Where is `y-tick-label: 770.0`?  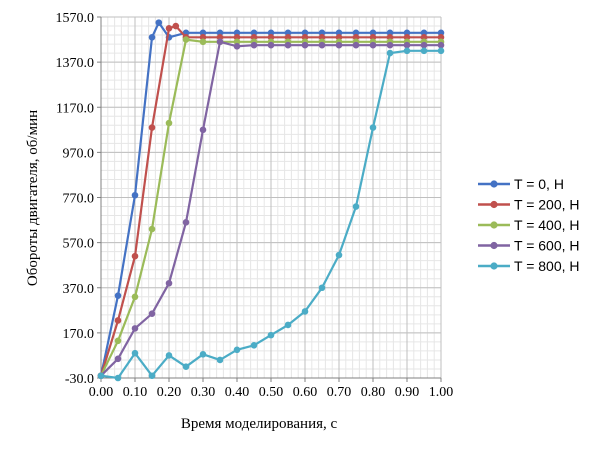 y-tick-label: 770.0 is located at coordinates (79, 199).